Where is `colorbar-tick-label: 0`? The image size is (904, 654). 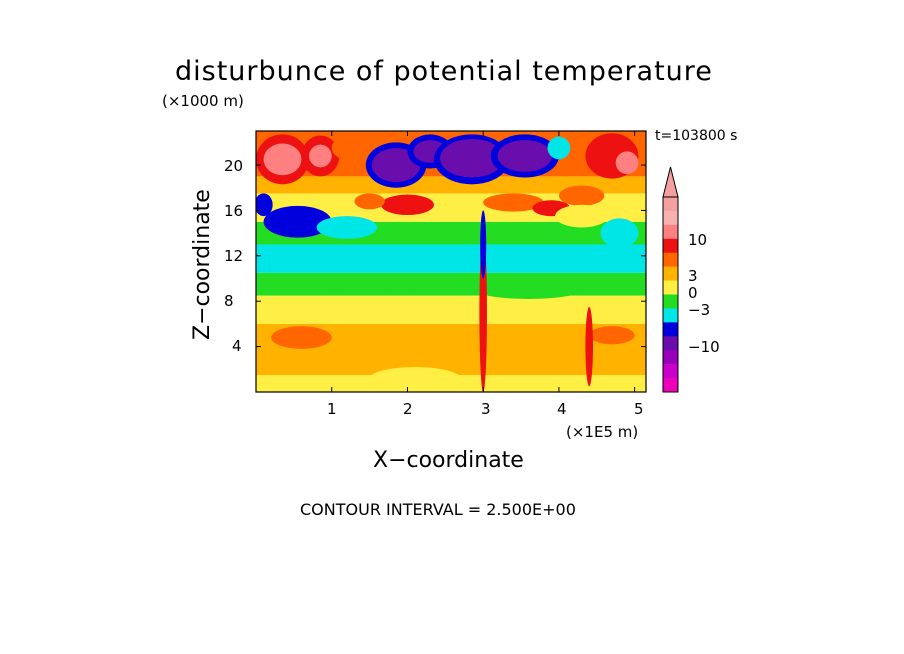 colorbar-tick-label: 0 is located at coordinates (693, 293).